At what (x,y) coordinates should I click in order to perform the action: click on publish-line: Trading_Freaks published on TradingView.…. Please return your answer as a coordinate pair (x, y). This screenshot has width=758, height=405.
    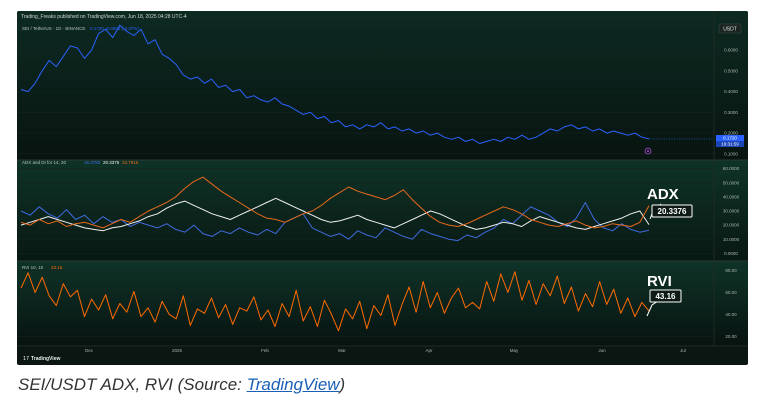
    Looking at the image, I should click on (104, 17).